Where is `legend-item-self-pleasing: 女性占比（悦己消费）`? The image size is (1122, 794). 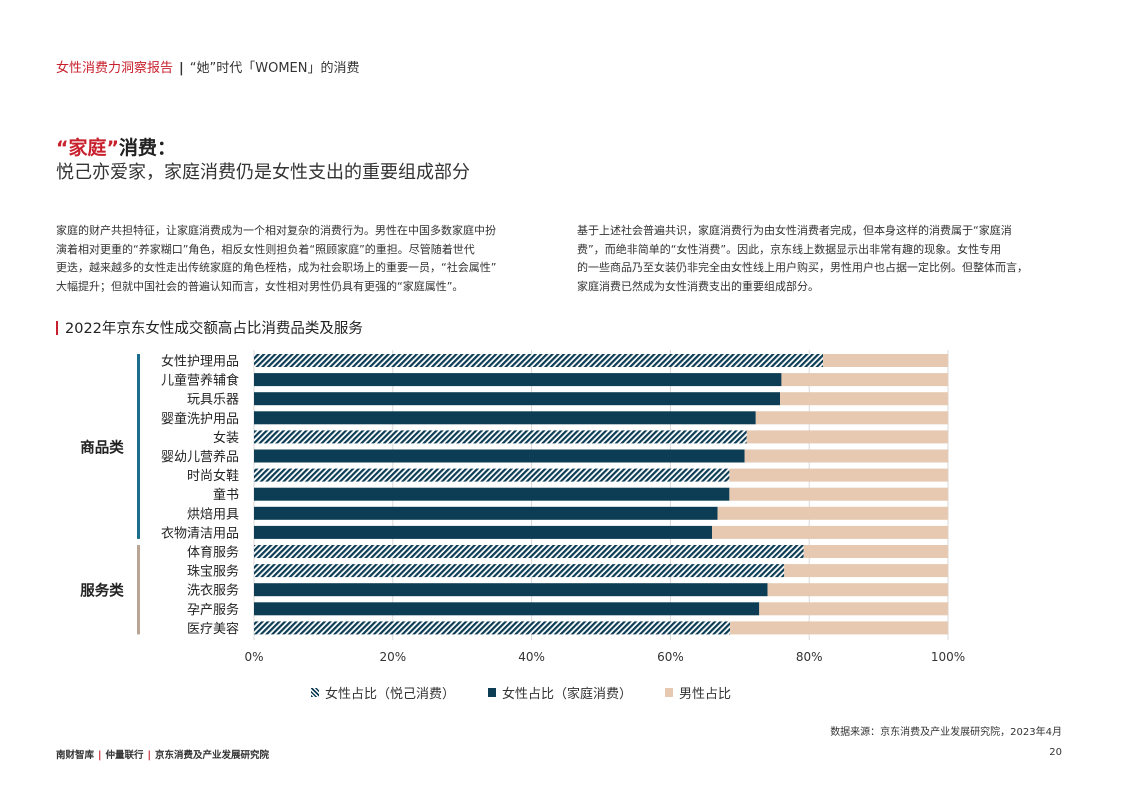
legend-item-self-pleasing: 女性占比（悦己消费） is located at coordinates (383, 692).